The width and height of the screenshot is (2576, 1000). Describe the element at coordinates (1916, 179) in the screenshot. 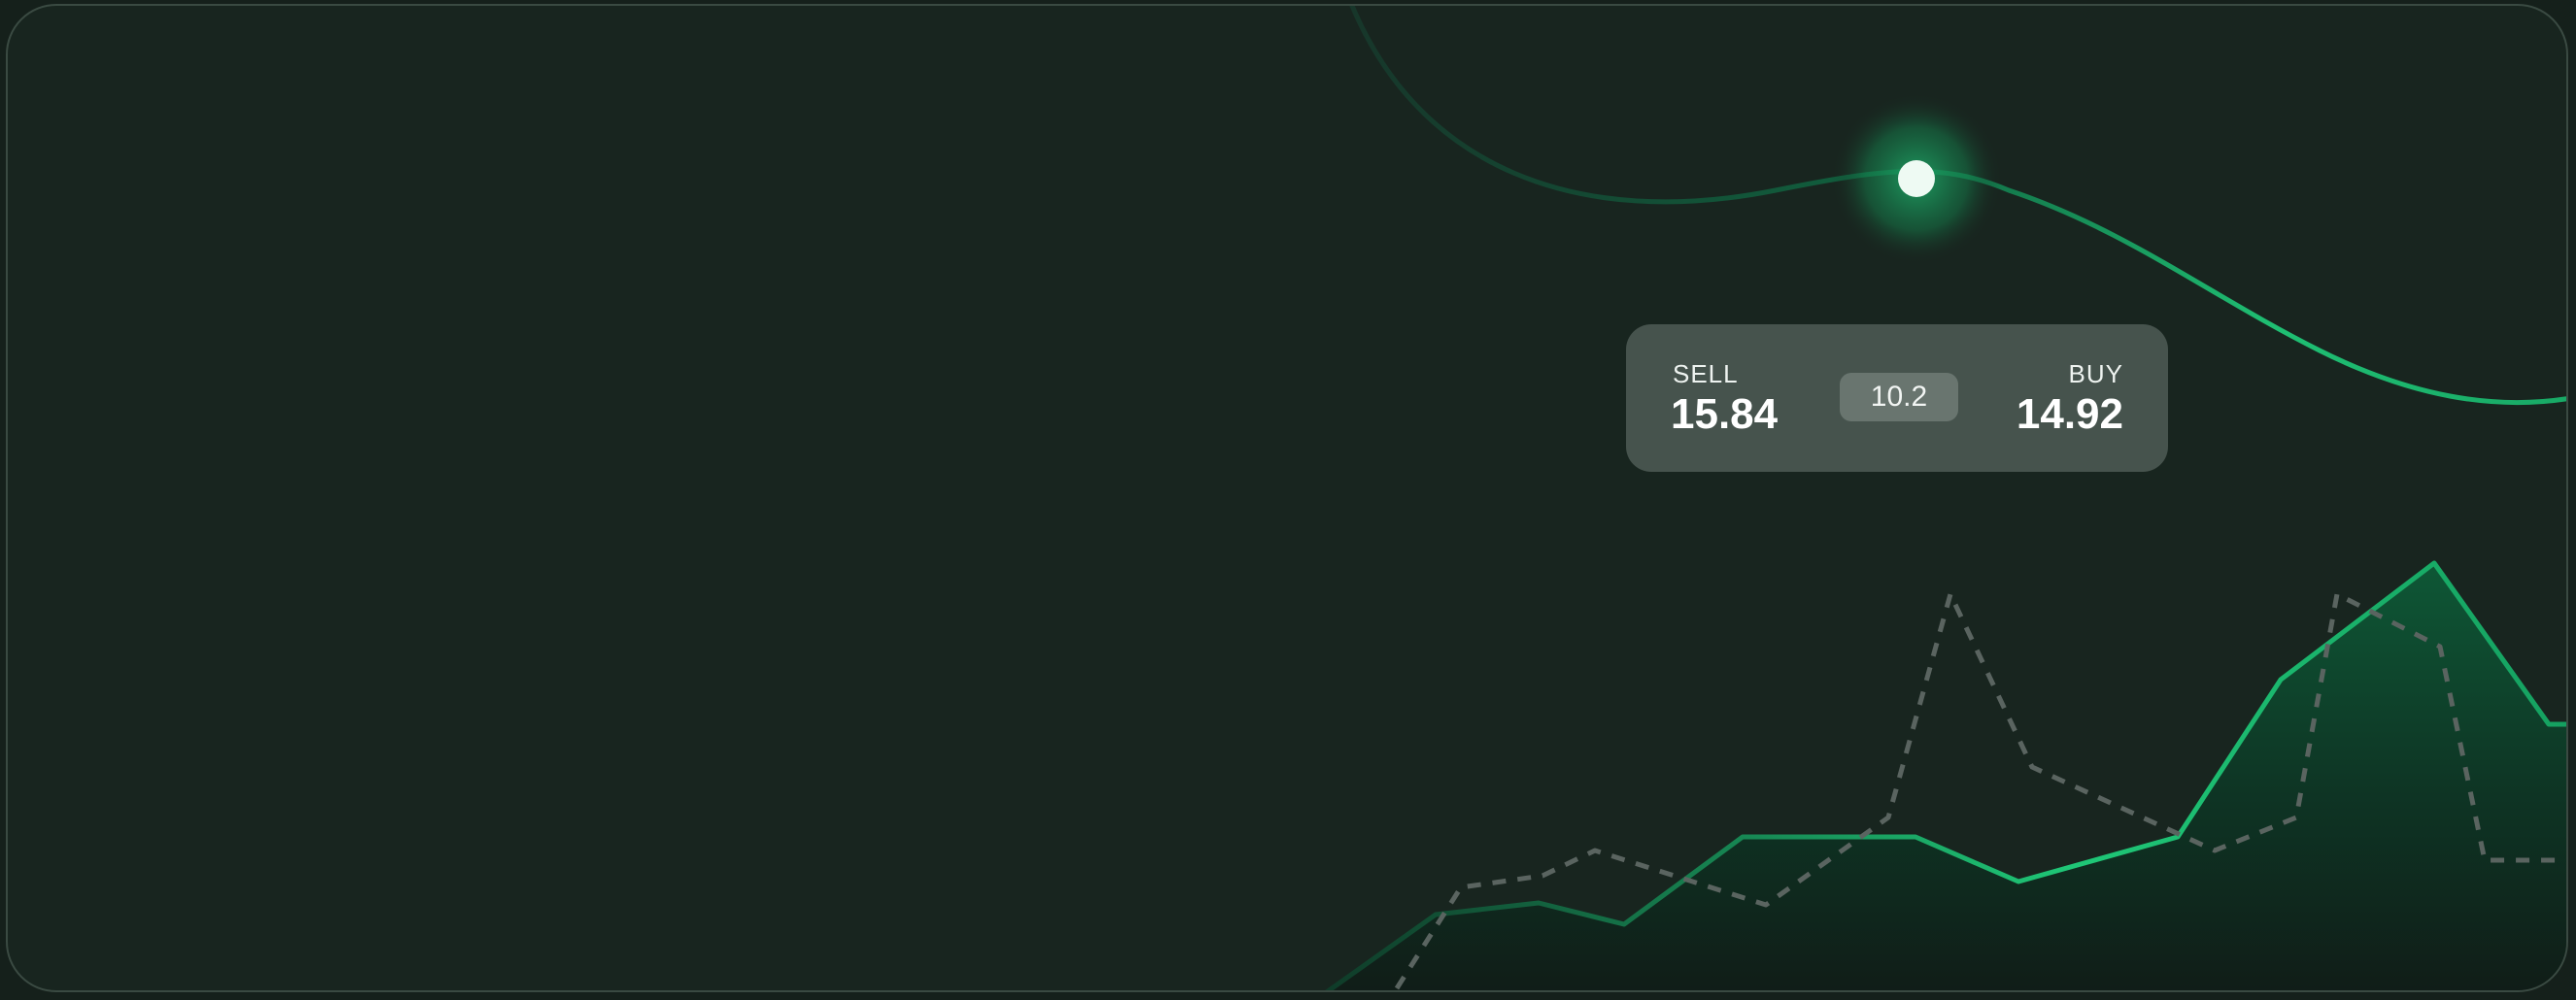

I see `glowing-dot-icon` at that location.